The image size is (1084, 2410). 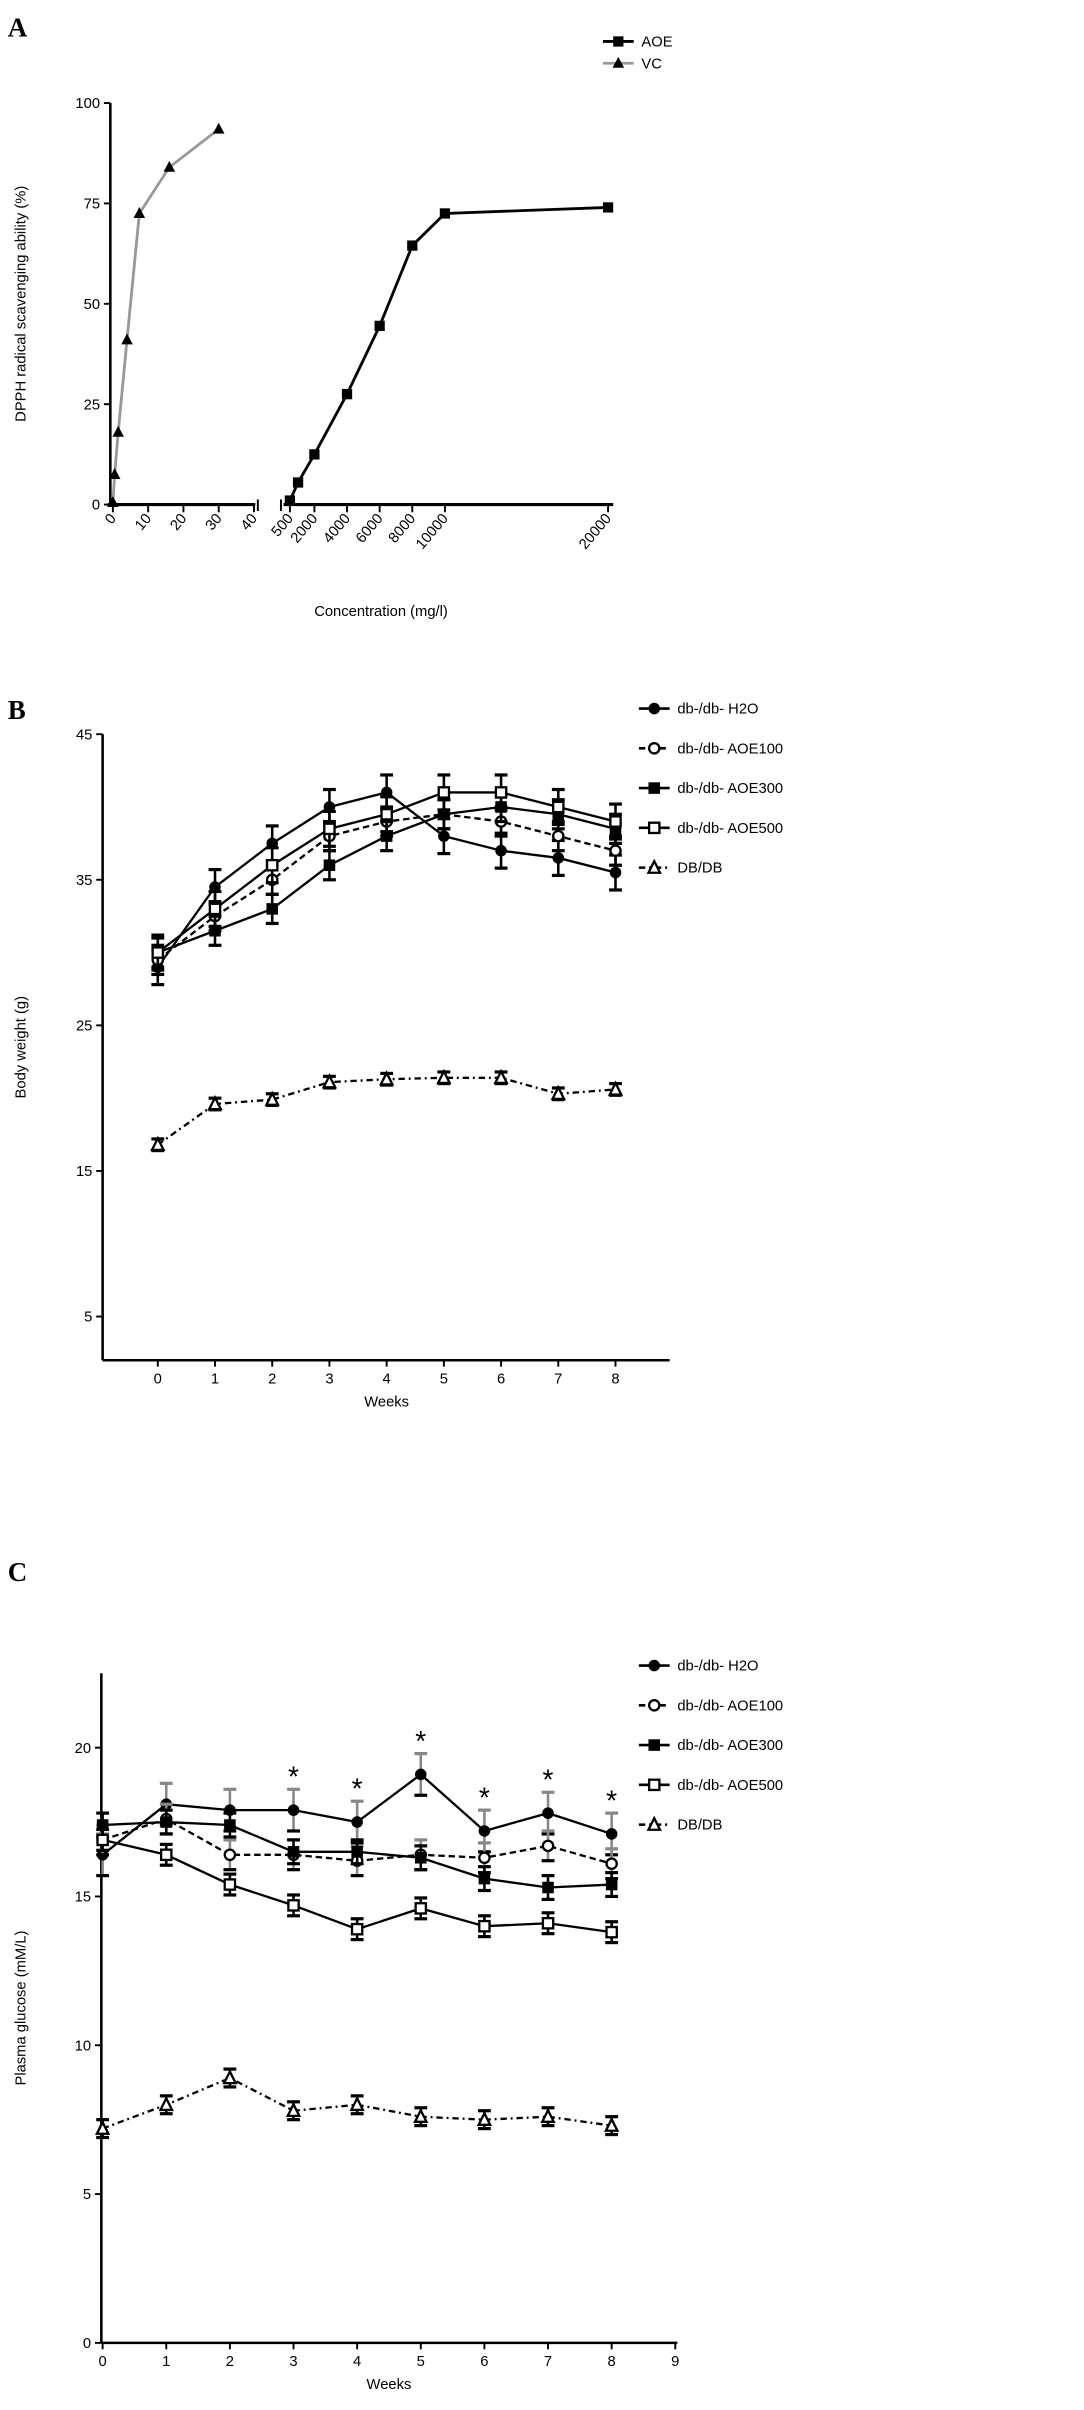 I want to click on y-tick-label: 10, so click(x=83, y=2046).